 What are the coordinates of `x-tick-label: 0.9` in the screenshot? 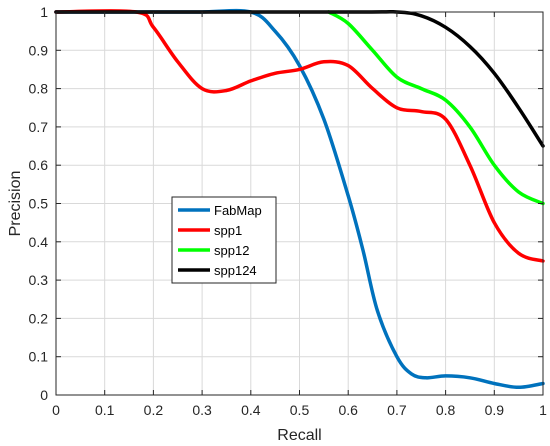 It's located at (495, 410).